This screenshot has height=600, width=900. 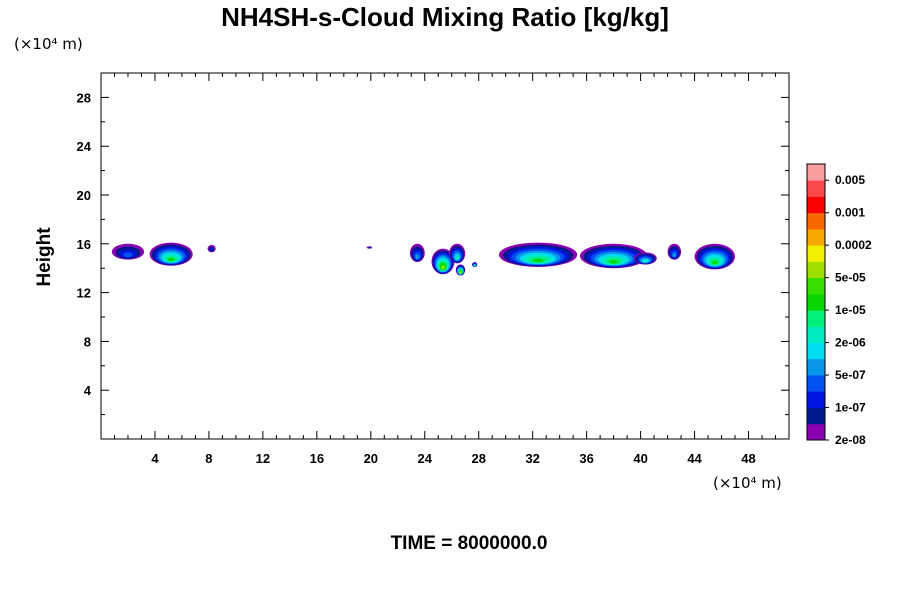 What do you see at coordinates (694, 458) in the screenshot?
I see `x-tick-label: 44` at bounding box center [694, 458].